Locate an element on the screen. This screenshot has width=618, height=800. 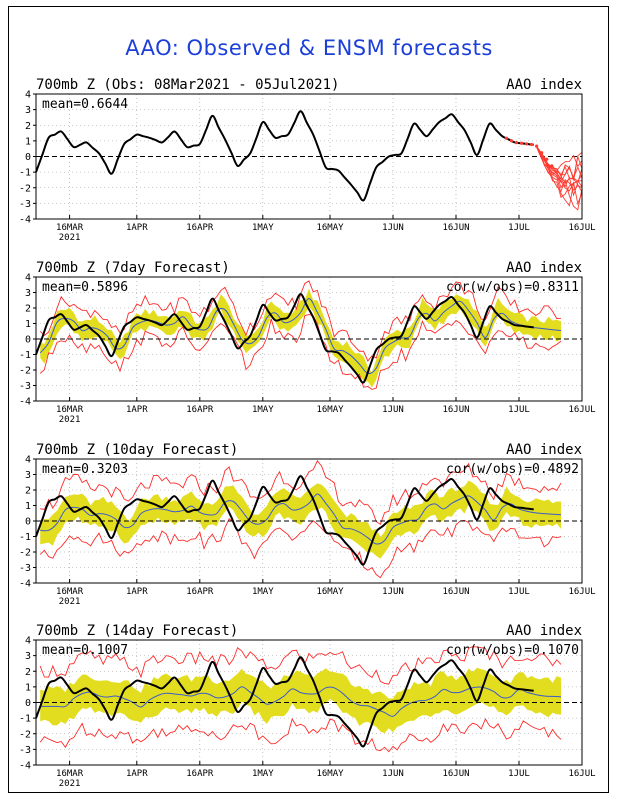
x-axis-year: 2021 is located at coordinates (70, 238).